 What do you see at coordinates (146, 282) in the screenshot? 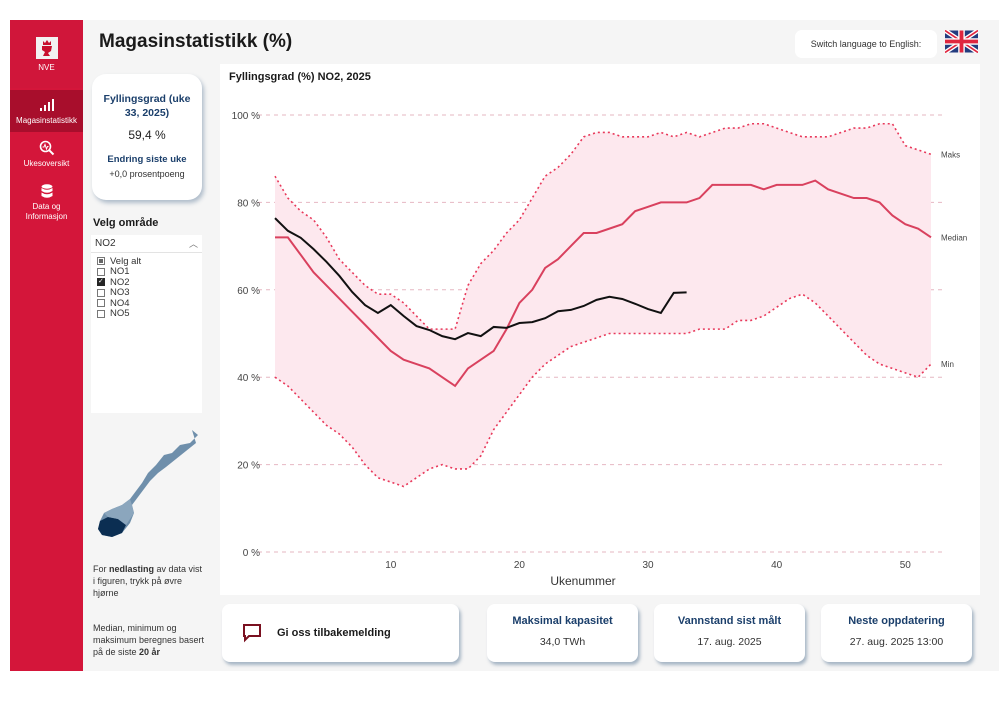
I see `option-no2: NO2` at bounding box center [146, 282].